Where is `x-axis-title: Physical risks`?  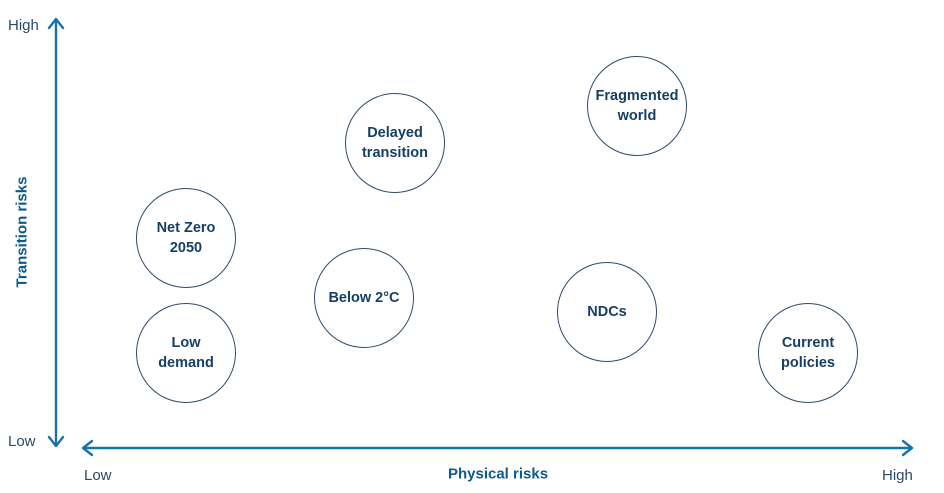 x-axis-title: Physical risks is located at coordinates (498, 474).